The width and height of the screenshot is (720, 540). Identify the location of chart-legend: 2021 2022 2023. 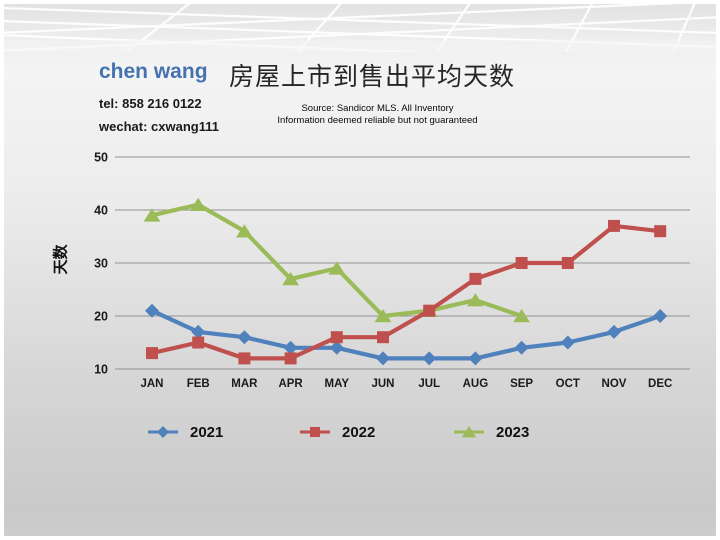
(360, 432).